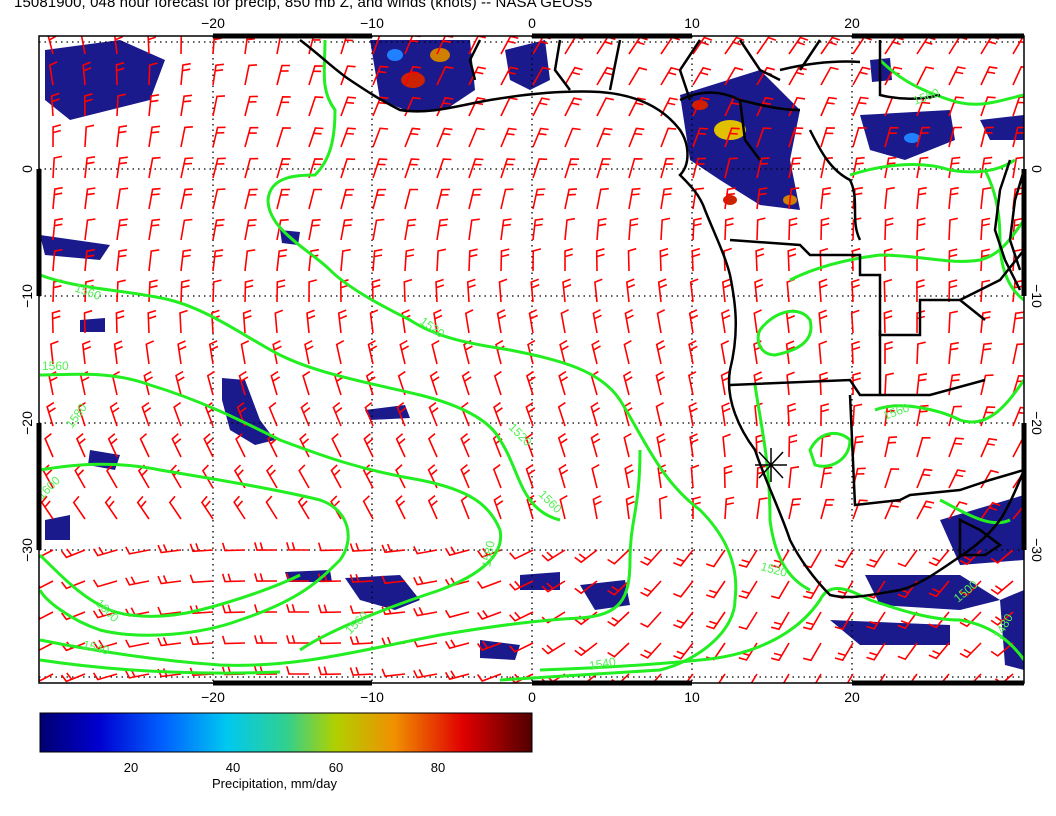  What do you see at coordinates (27, 296) in the screenshot?
I see `lat-tick-label-left: −10` at bounding box center [27, 296].